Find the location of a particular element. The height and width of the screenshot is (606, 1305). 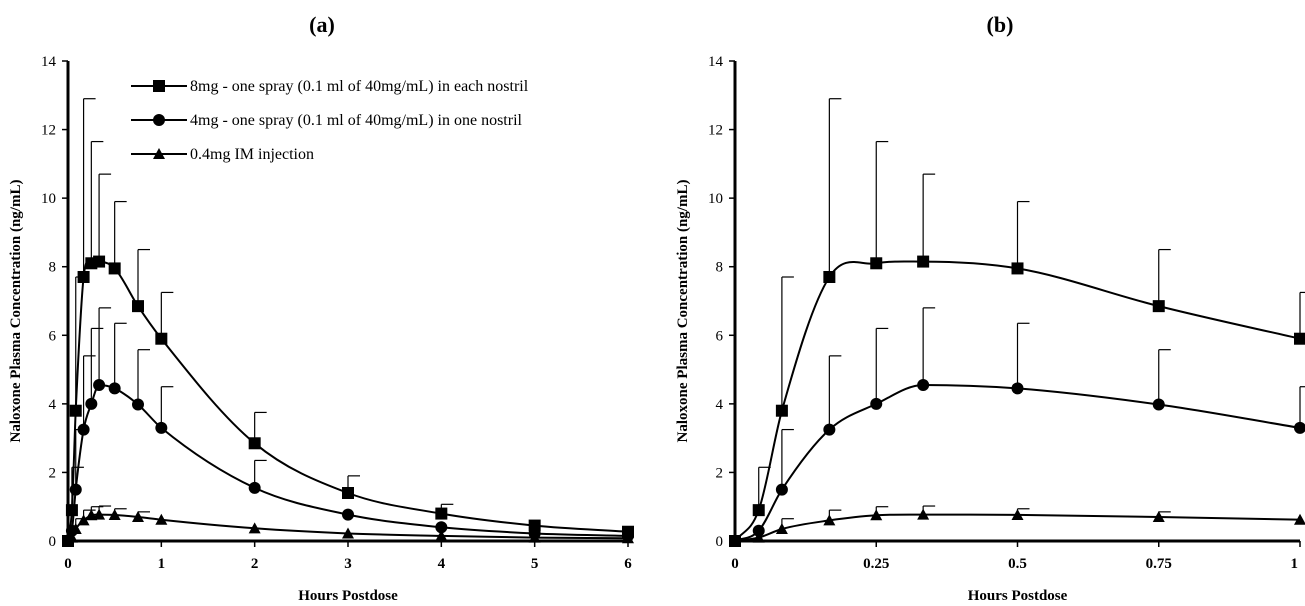

legend-circle-marker is located at coordinates (159, 120).